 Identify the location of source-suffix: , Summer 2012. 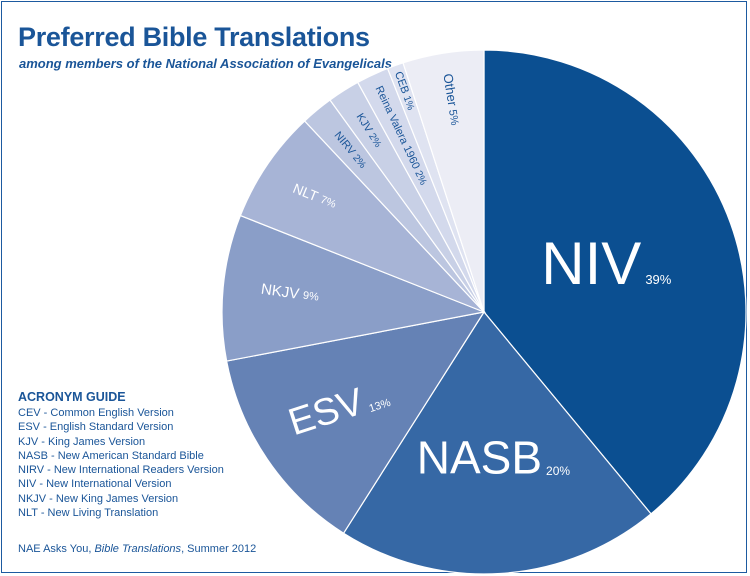
(219, 549).